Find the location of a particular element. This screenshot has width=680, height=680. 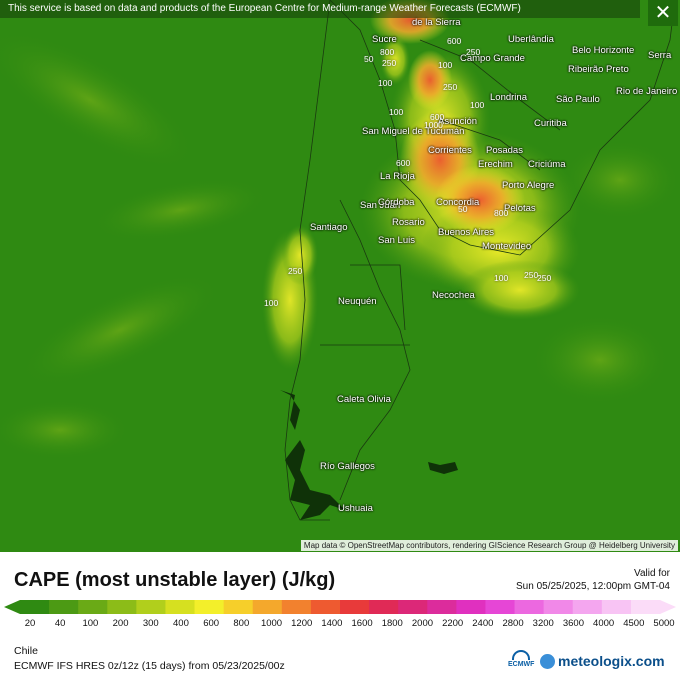

meteologix-globe-icon is located at coordinates (547, 661).